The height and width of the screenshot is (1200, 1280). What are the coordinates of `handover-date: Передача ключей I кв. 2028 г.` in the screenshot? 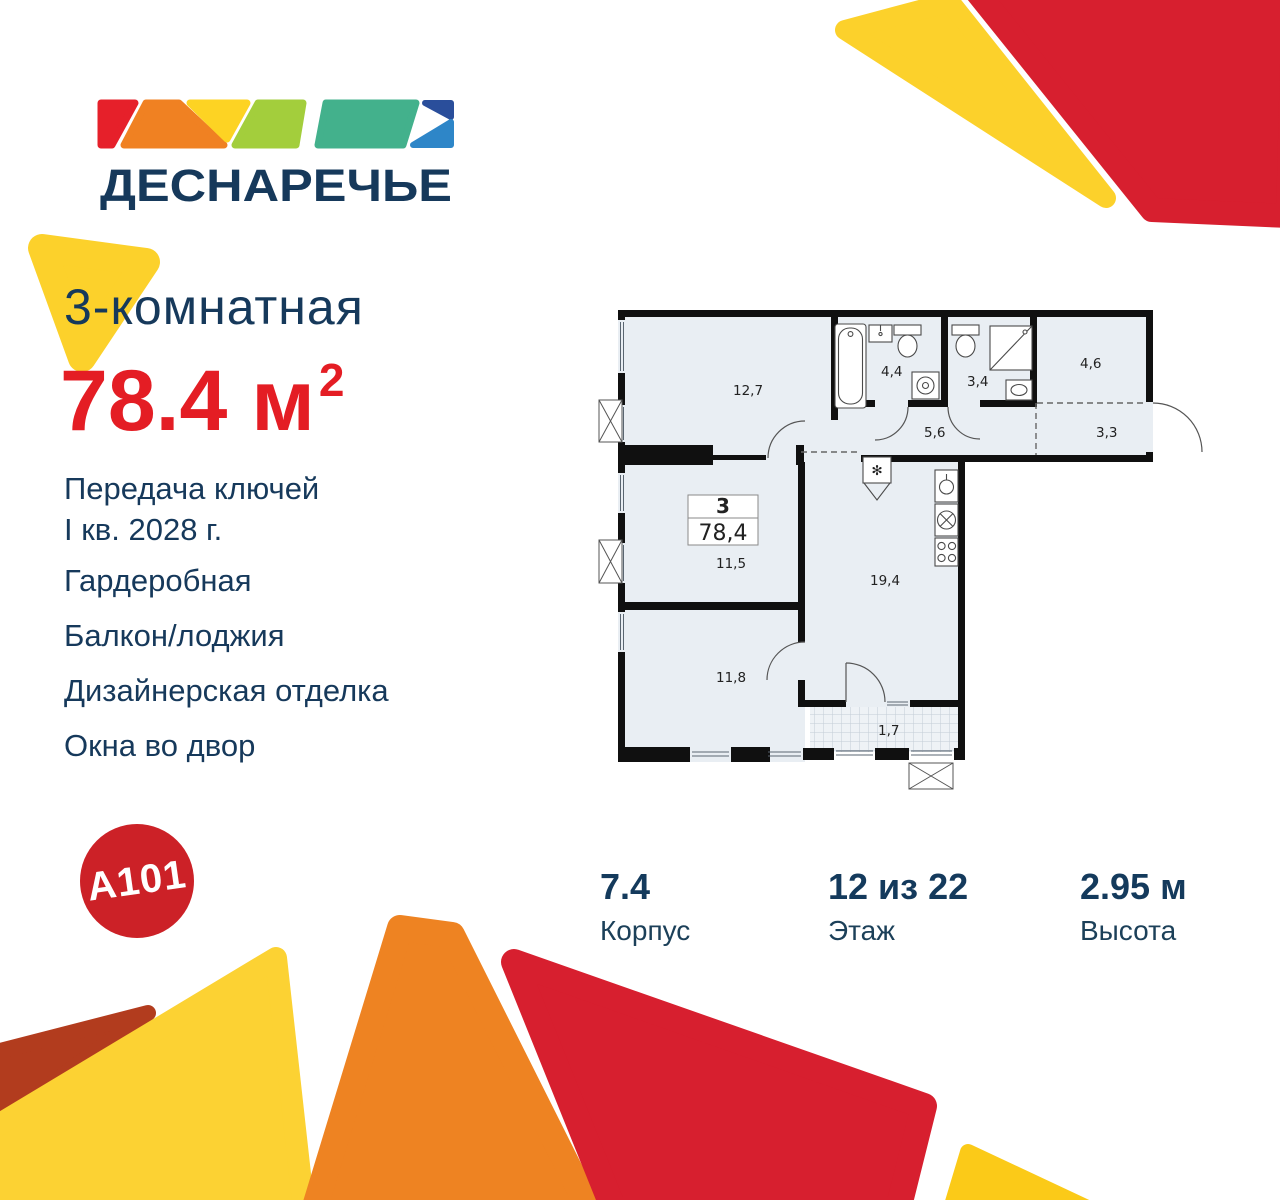 It's located at (226, 509).